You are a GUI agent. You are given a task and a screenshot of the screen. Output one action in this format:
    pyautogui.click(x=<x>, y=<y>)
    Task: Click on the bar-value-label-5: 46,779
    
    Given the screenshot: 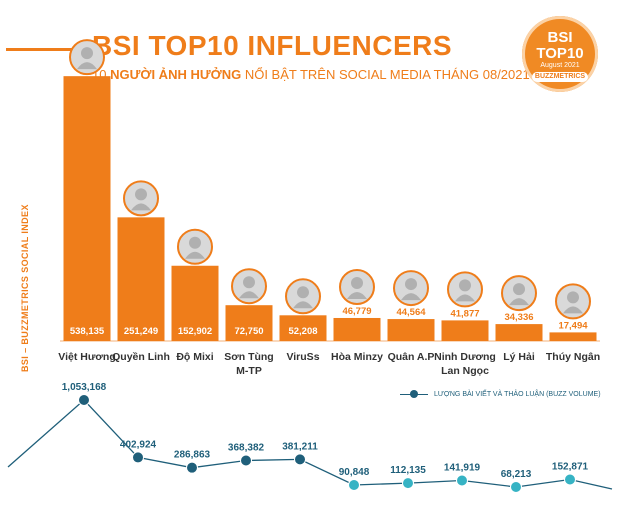 What is the action you would take?
    pyautogui.click(x=356, y=311)
    